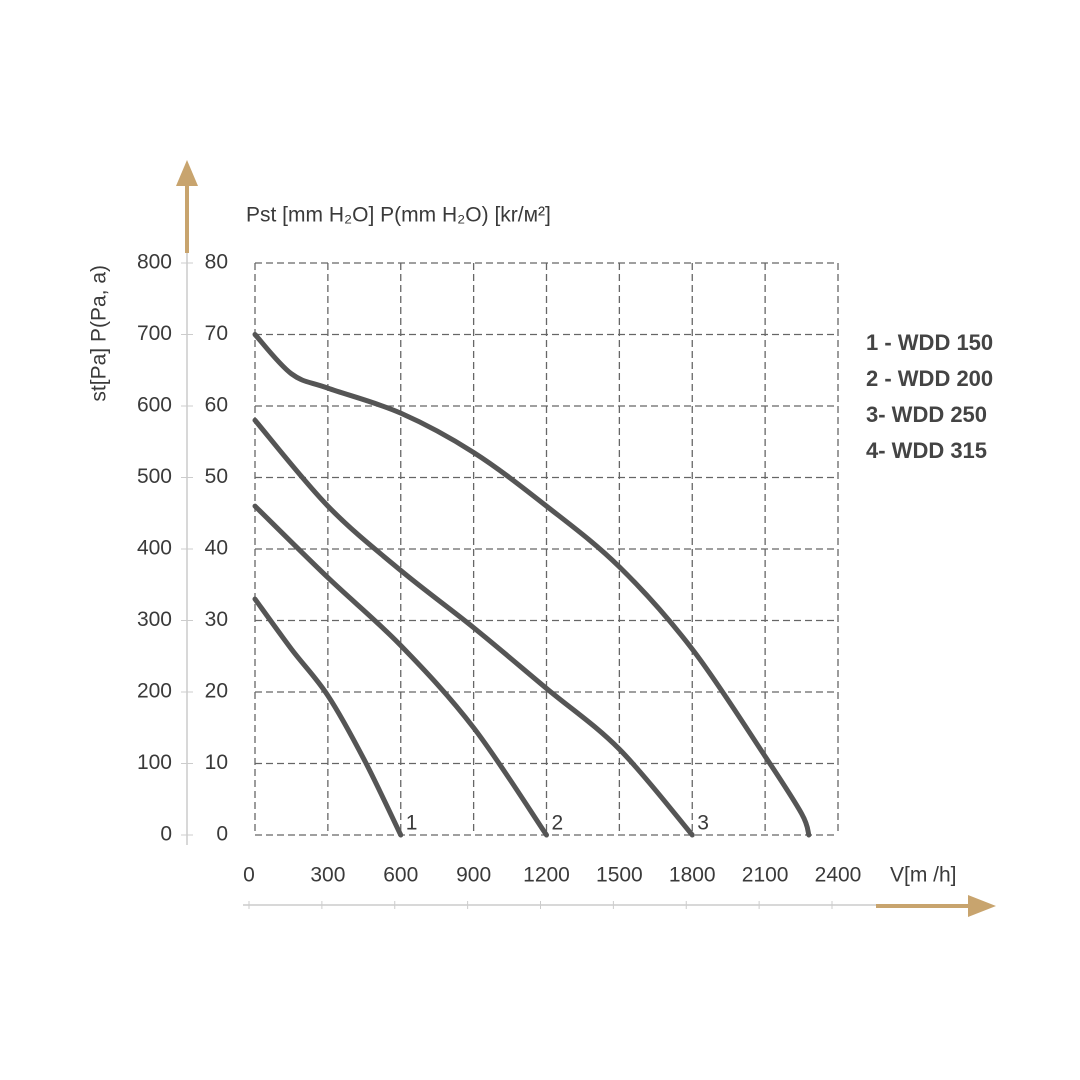 Image resolution: width=1080 pixels, height=1080 pixels. What do you see at coordinates (216, 548) in the screenshot?
I see `y2-tick-label: 40` at bounding box center [216, 548].